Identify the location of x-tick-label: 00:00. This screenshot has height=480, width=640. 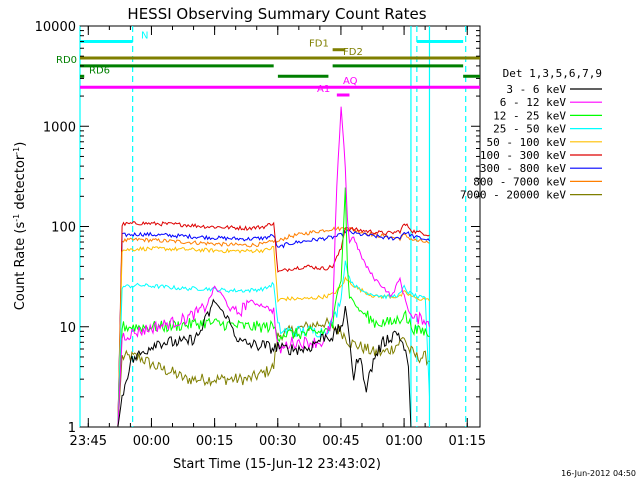
(151, 441).